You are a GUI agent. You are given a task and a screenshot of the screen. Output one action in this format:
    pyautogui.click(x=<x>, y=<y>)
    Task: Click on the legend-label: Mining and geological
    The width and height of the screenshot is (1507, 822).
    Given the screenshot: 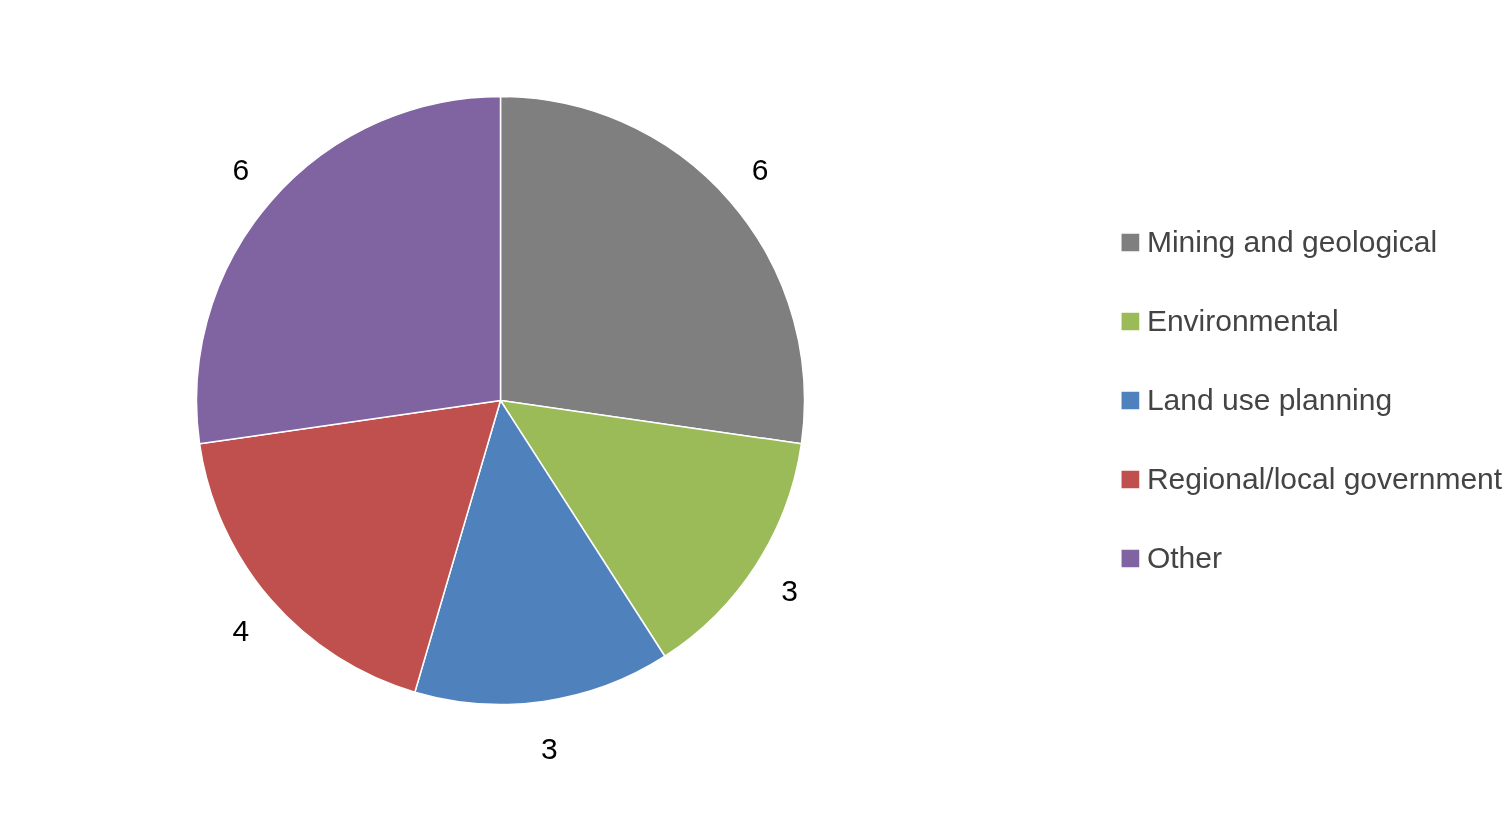 What is the action you would take?
    pyautogui.click(x=1292, y=242)
    